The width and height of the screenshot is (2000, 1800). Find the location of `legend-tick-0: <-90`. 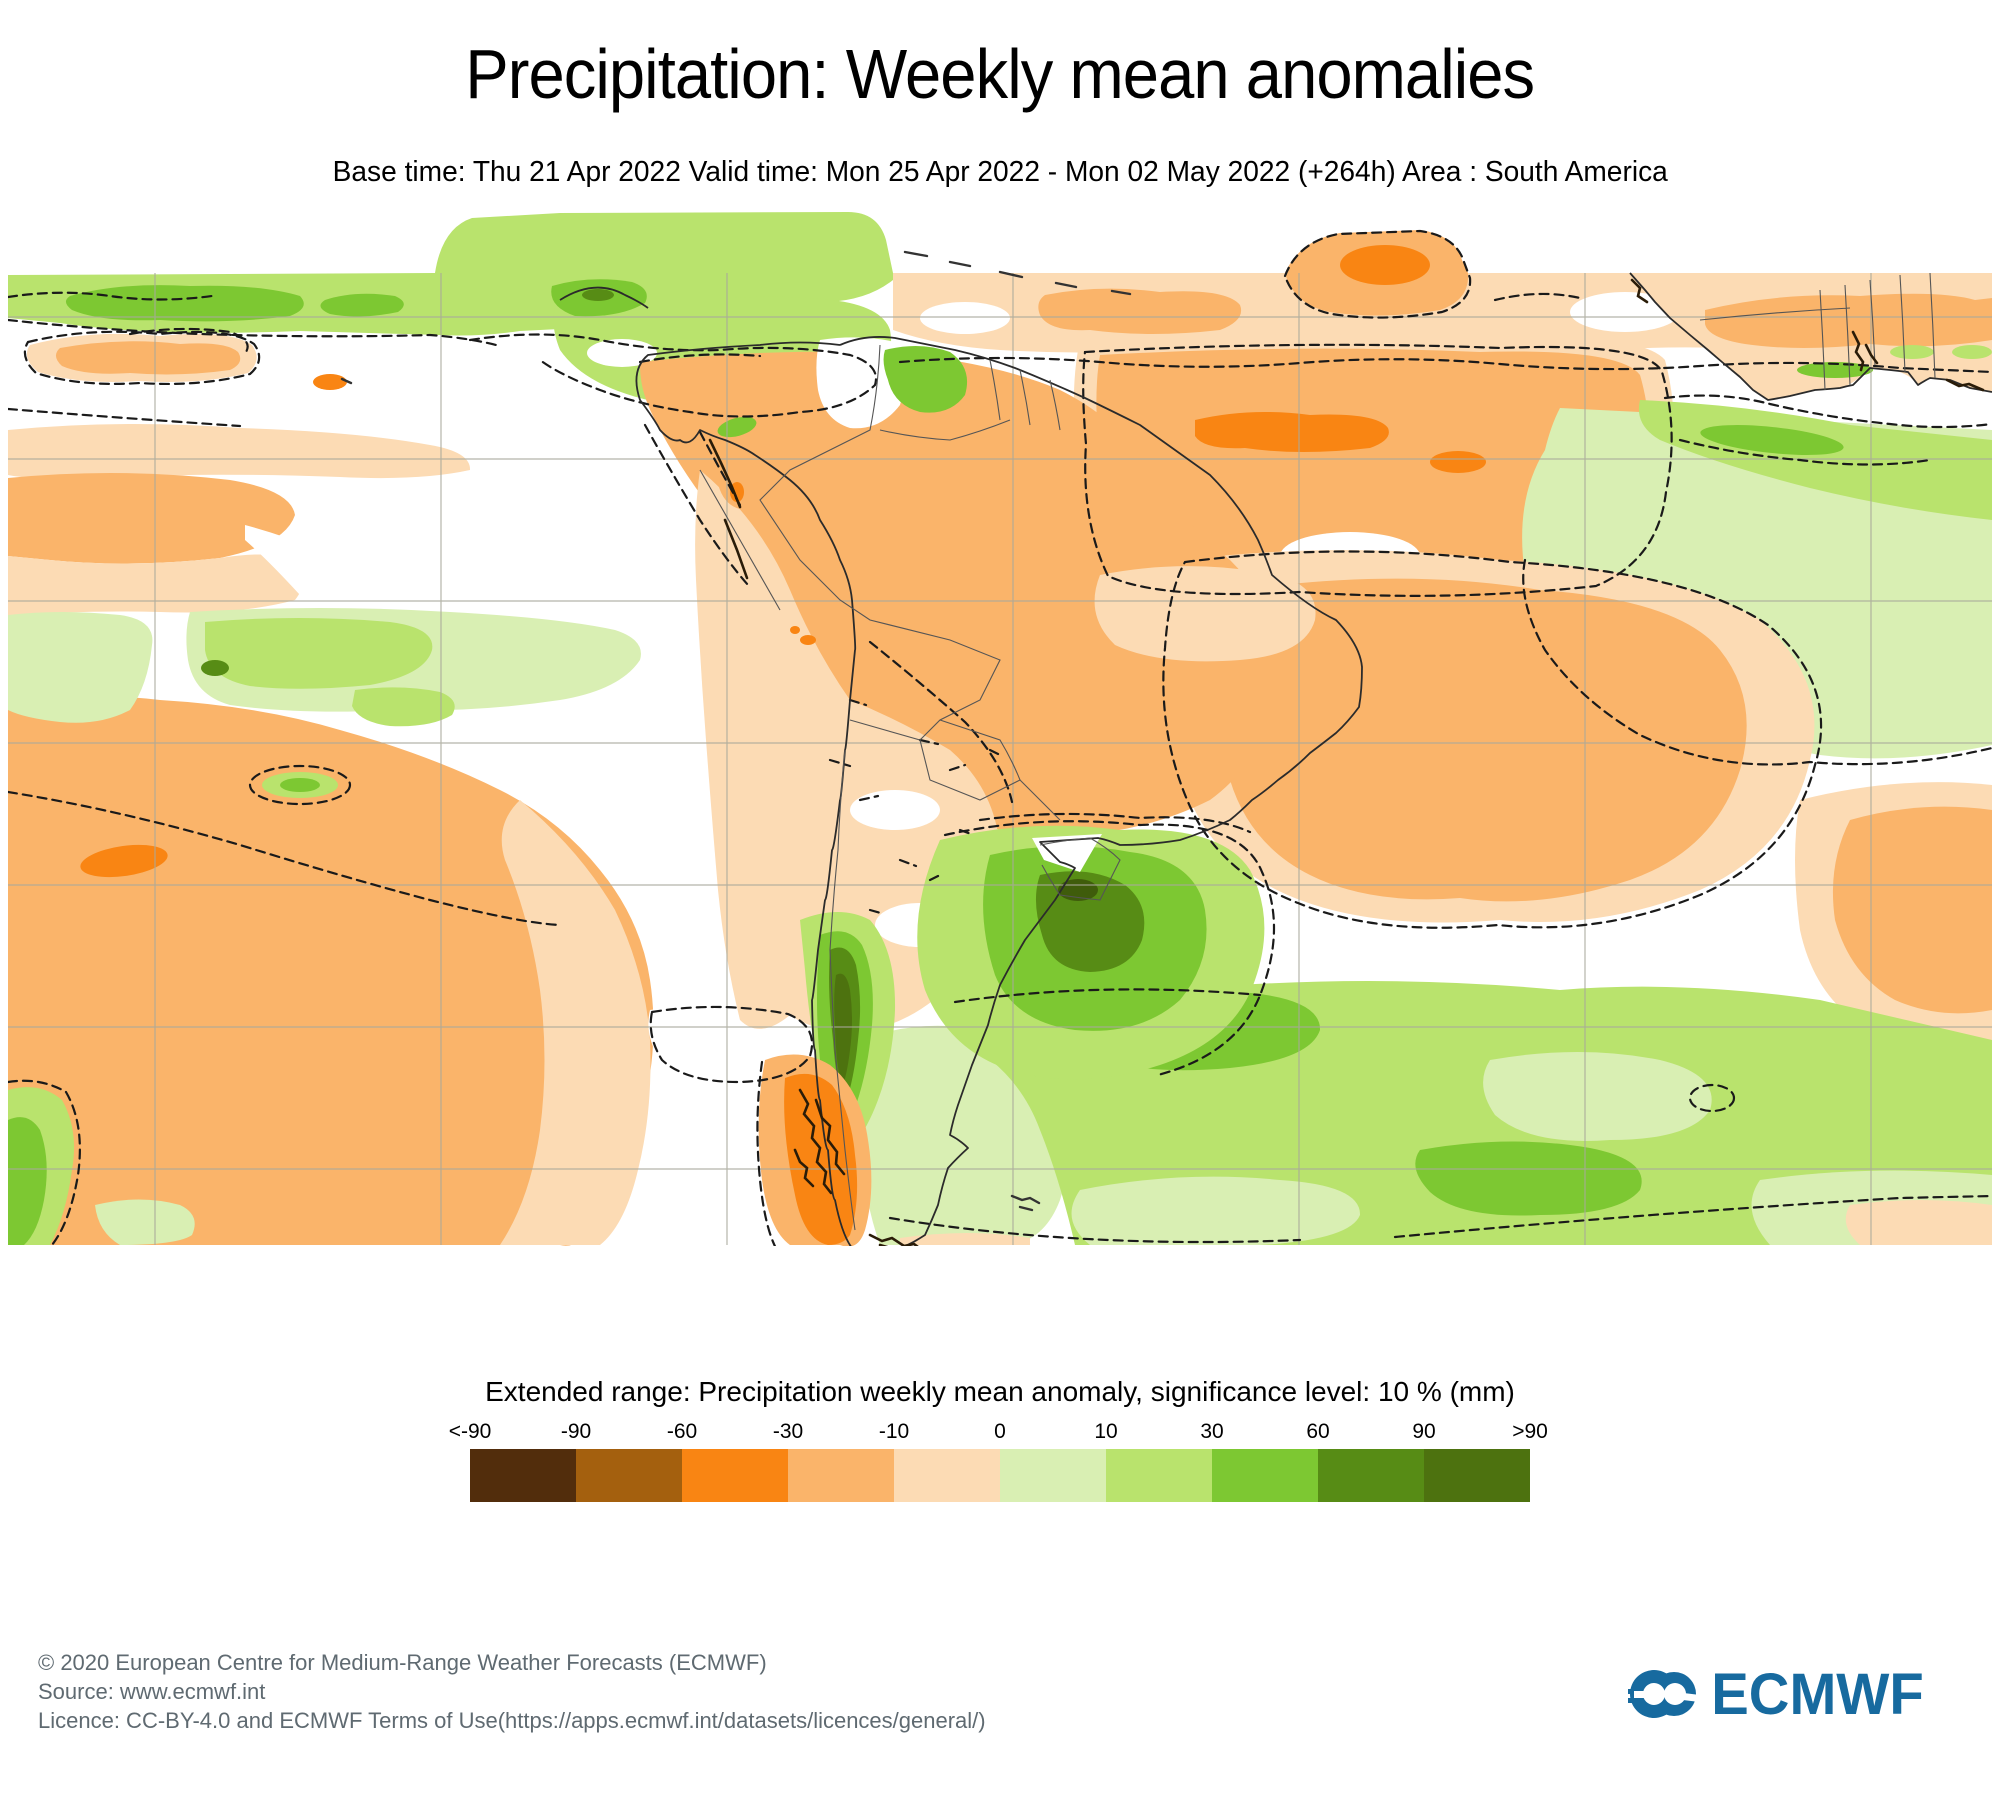

legend-tick-0: <-90 is located at coordinates (470, 1431).